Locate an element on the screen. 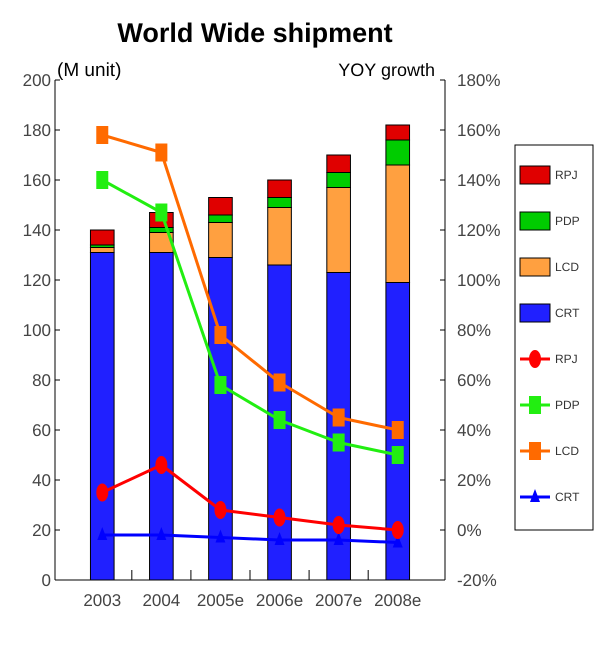 Image resolution: width=595 pixels, height=655 pixels. y2-tick-label: 0% is located at coordinates (469, 530).